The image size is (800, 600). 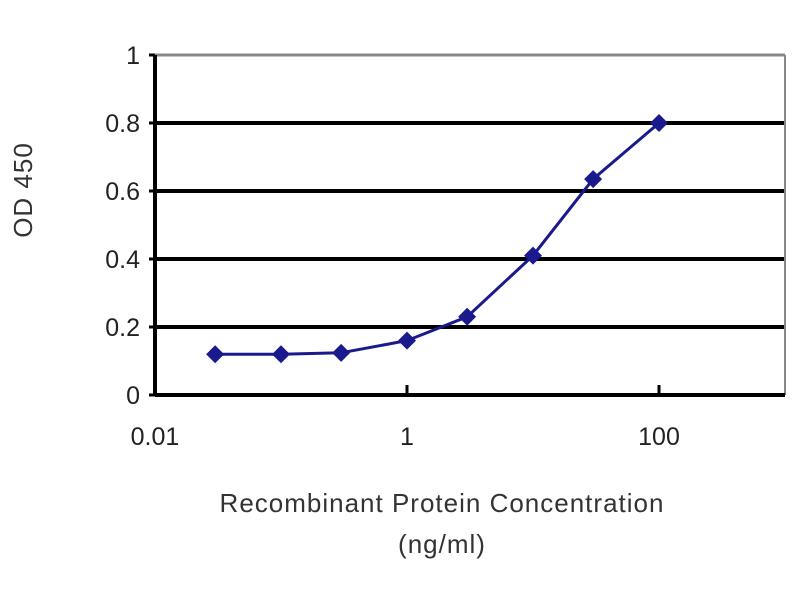 What do you see at coordinates (122, 260) in the screenshot?
I see `y-tick-label: 0.4` at bounding box center [122, 260].